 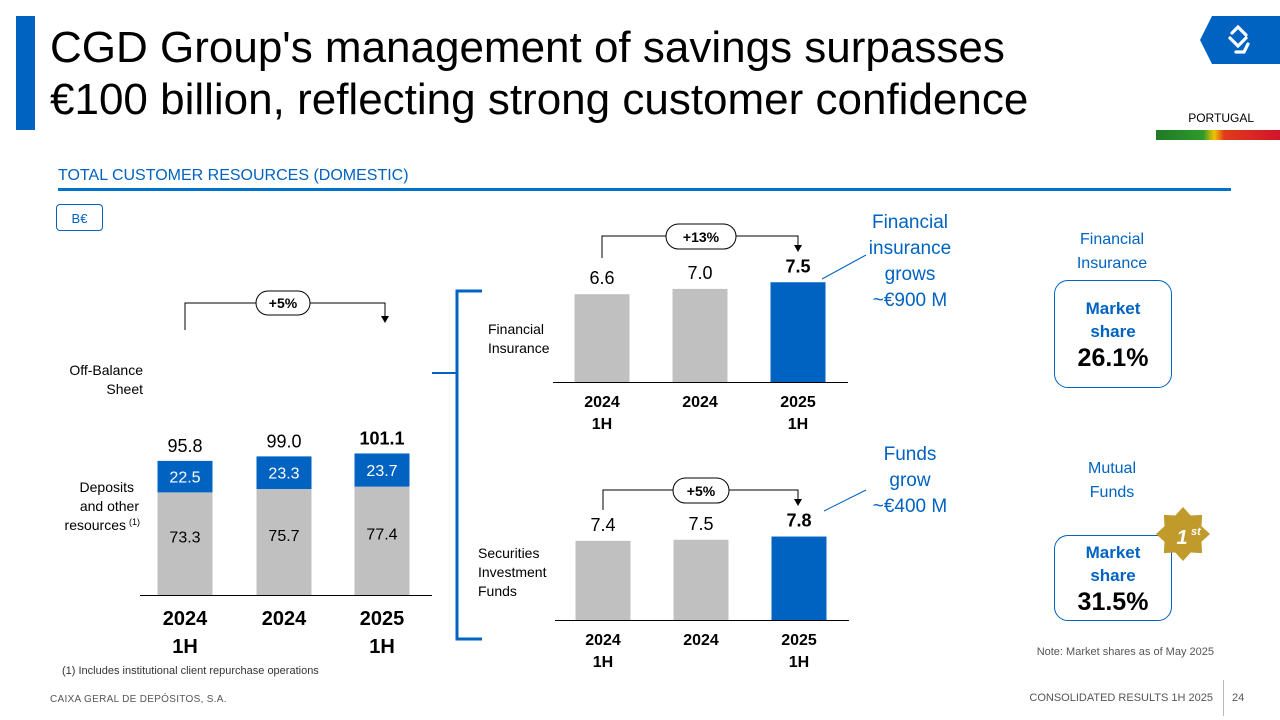 What do you see at coordinates (1113, 602) in the screenshot?
I see `funds-share-value: 31.5%` at bounding box center [1113, 602].